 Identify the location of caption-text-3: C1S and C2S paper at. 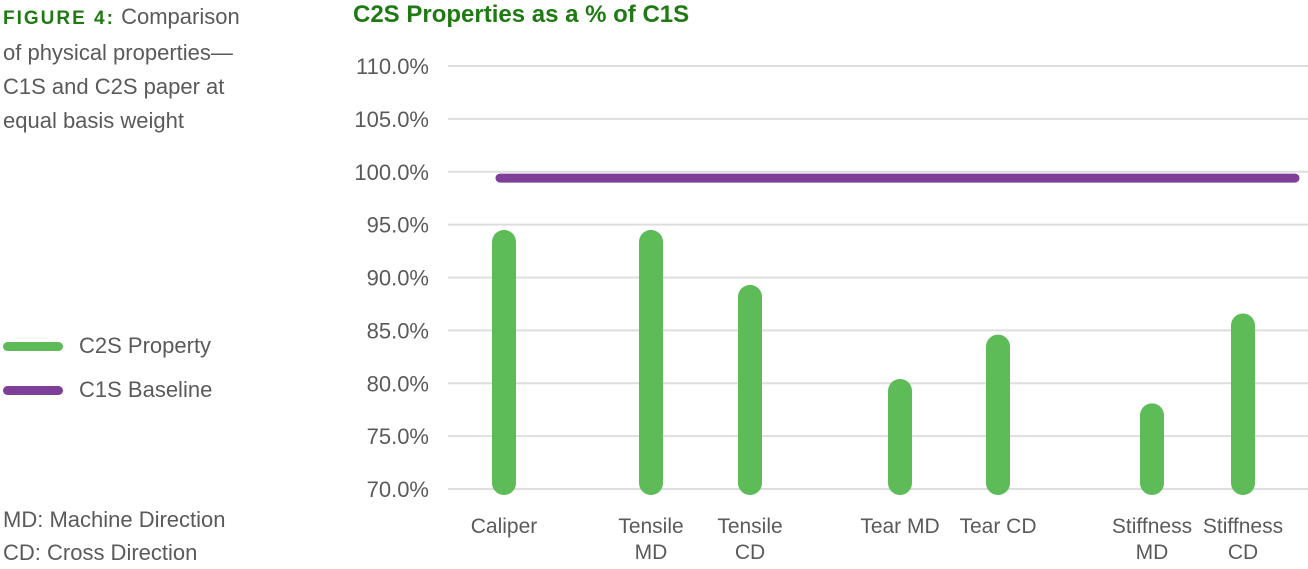
(114, 86).